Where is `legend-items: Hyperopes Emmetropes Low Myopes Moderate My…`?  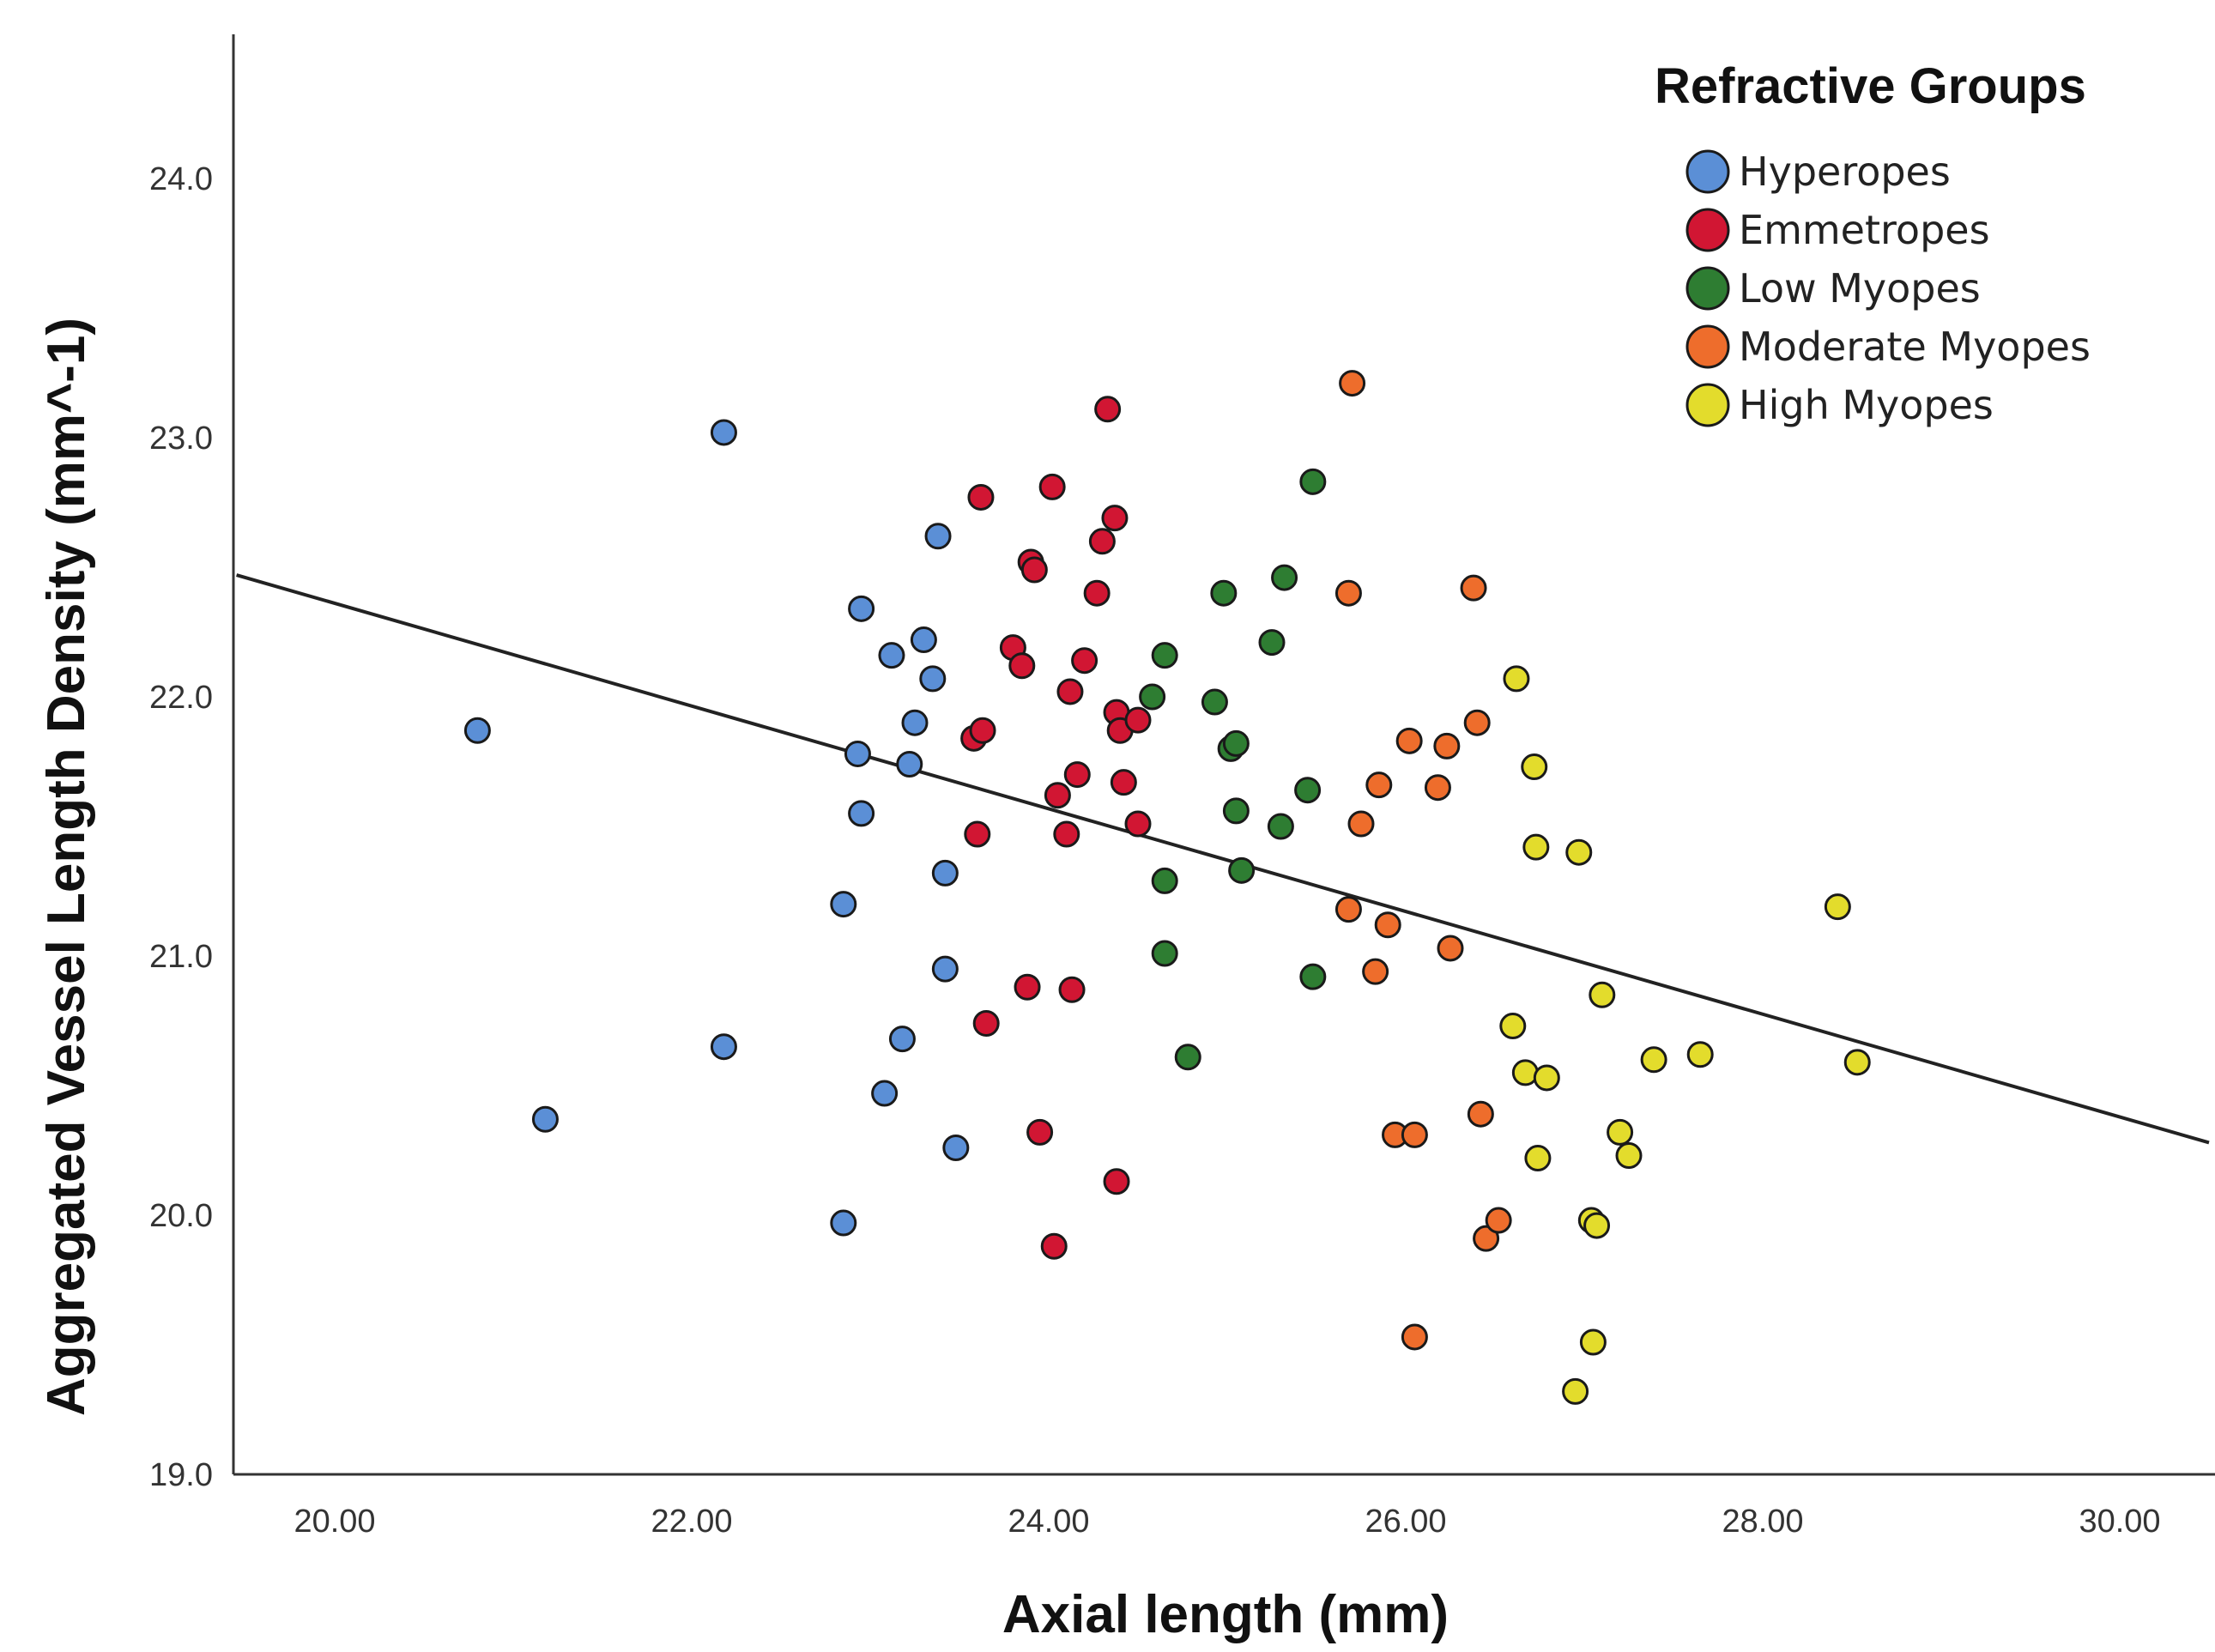 legend-items: Hyperopes Emmetropes Low Myopes Moderate My… is located at coordinates (1888, 288).